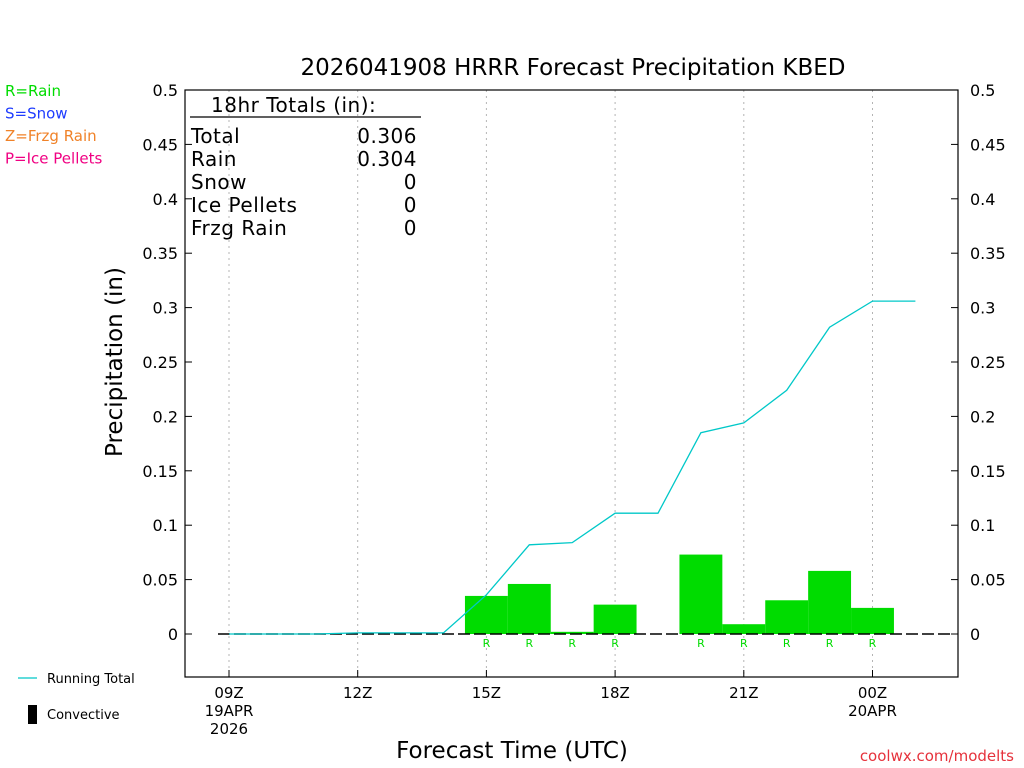  I want to click on y-tick-label-right: 0.3, so click(982, 308).